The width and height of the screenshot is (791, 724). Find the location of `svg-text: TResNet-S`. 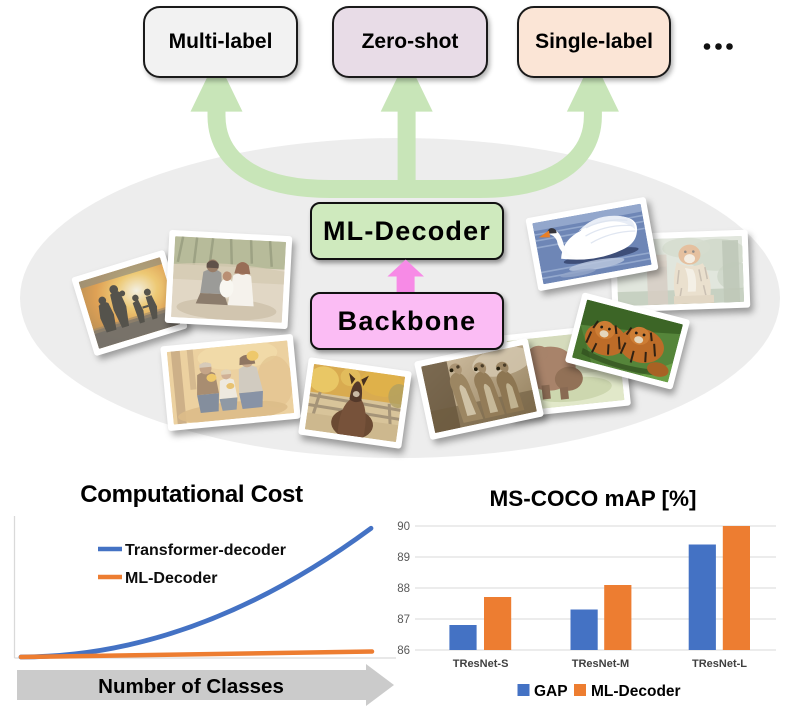

svg-text: TResNet-S is located at coordinates (481, 664).